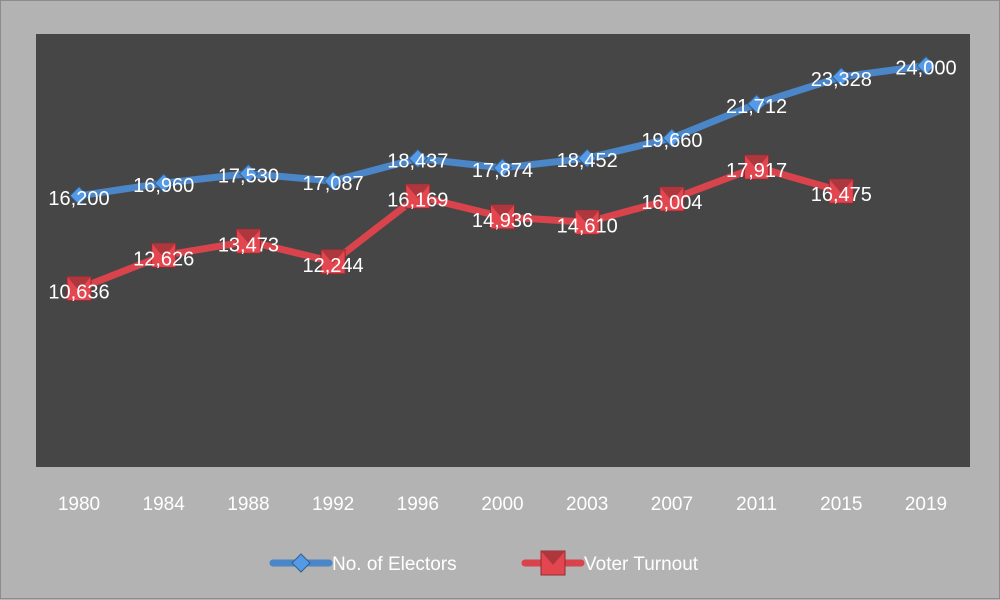  Describe the element at coordinates (248, 504) in the screenshot. I see `x-tick-label-1988: 1988` at that location.